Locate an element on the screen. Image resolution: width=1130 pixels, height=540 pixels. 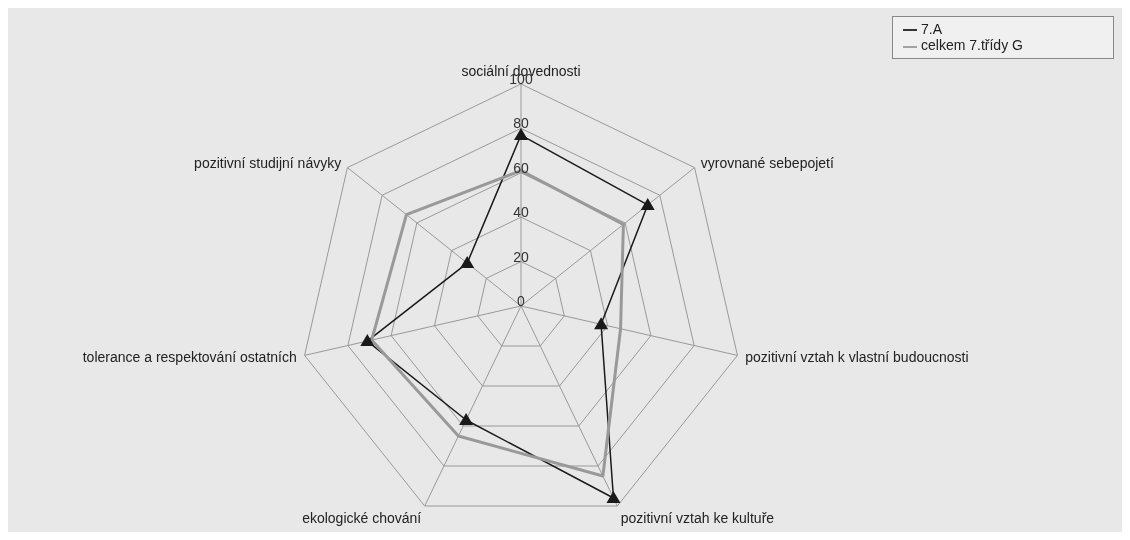
y-tick-label: 20 is located at coordinates (521, 256).